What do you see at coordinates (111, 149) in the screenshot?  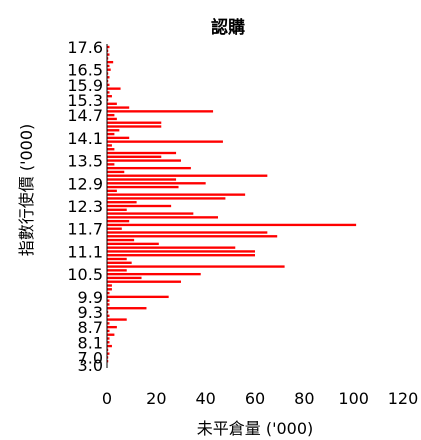 I see `bar-13.8` at bounding box center [111, 149].